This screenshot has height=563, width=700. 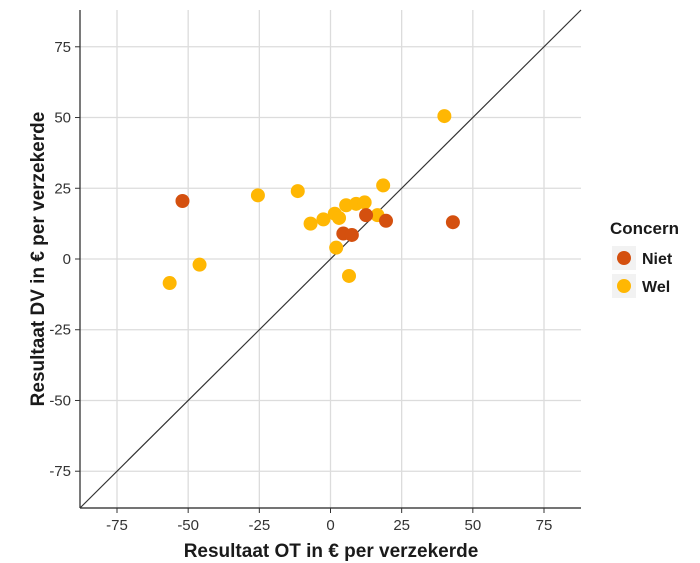 I want to click on x-tick-label: 50, so click(x=472, y=525).